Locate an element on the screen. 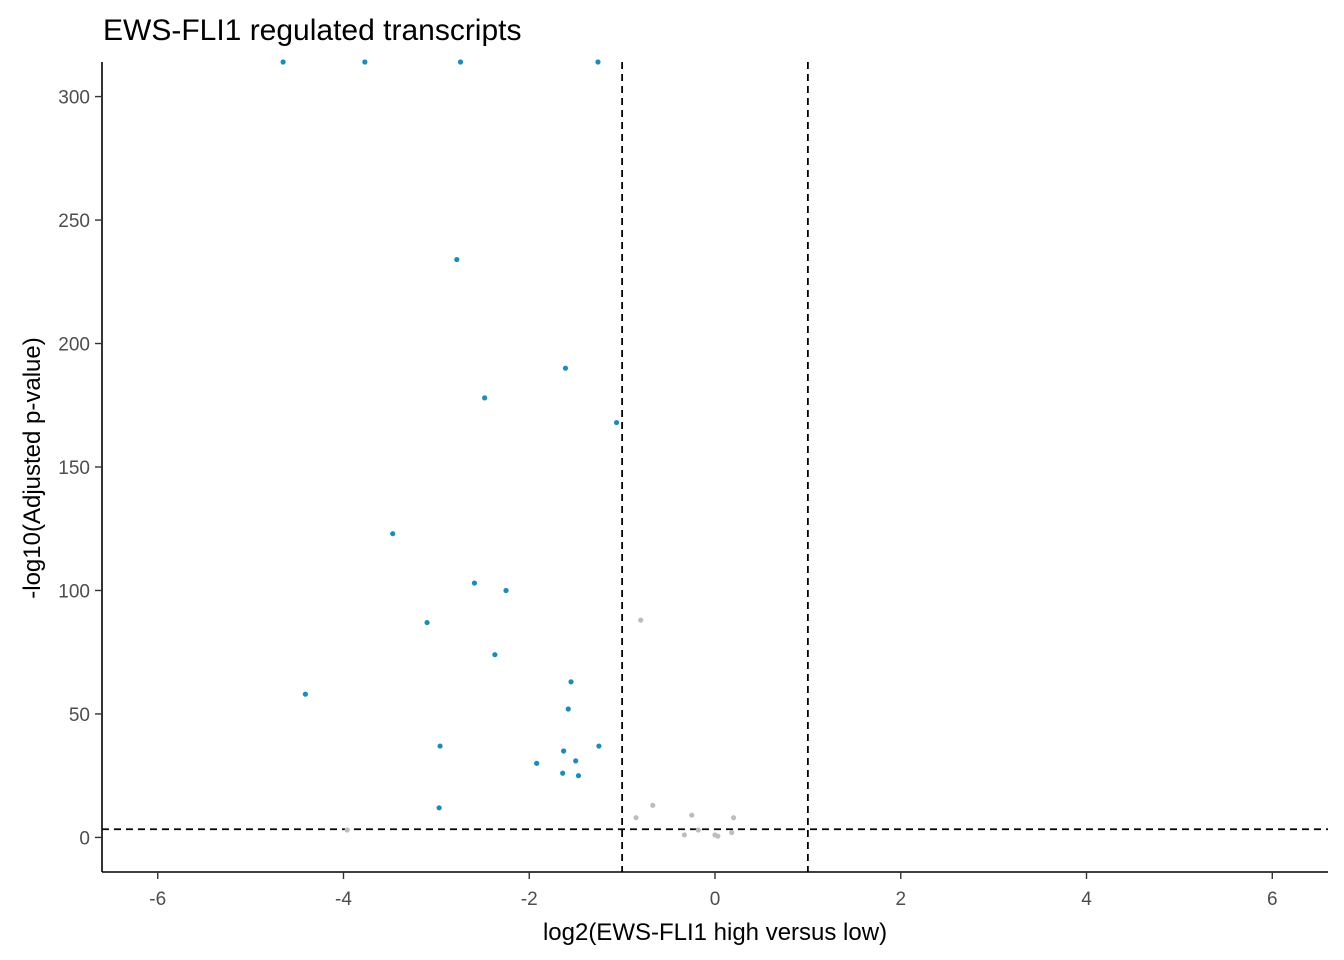 The width and height of the screenshot is (1344, 960). y-tick-label: 100 is located at coordinates (74, 591).